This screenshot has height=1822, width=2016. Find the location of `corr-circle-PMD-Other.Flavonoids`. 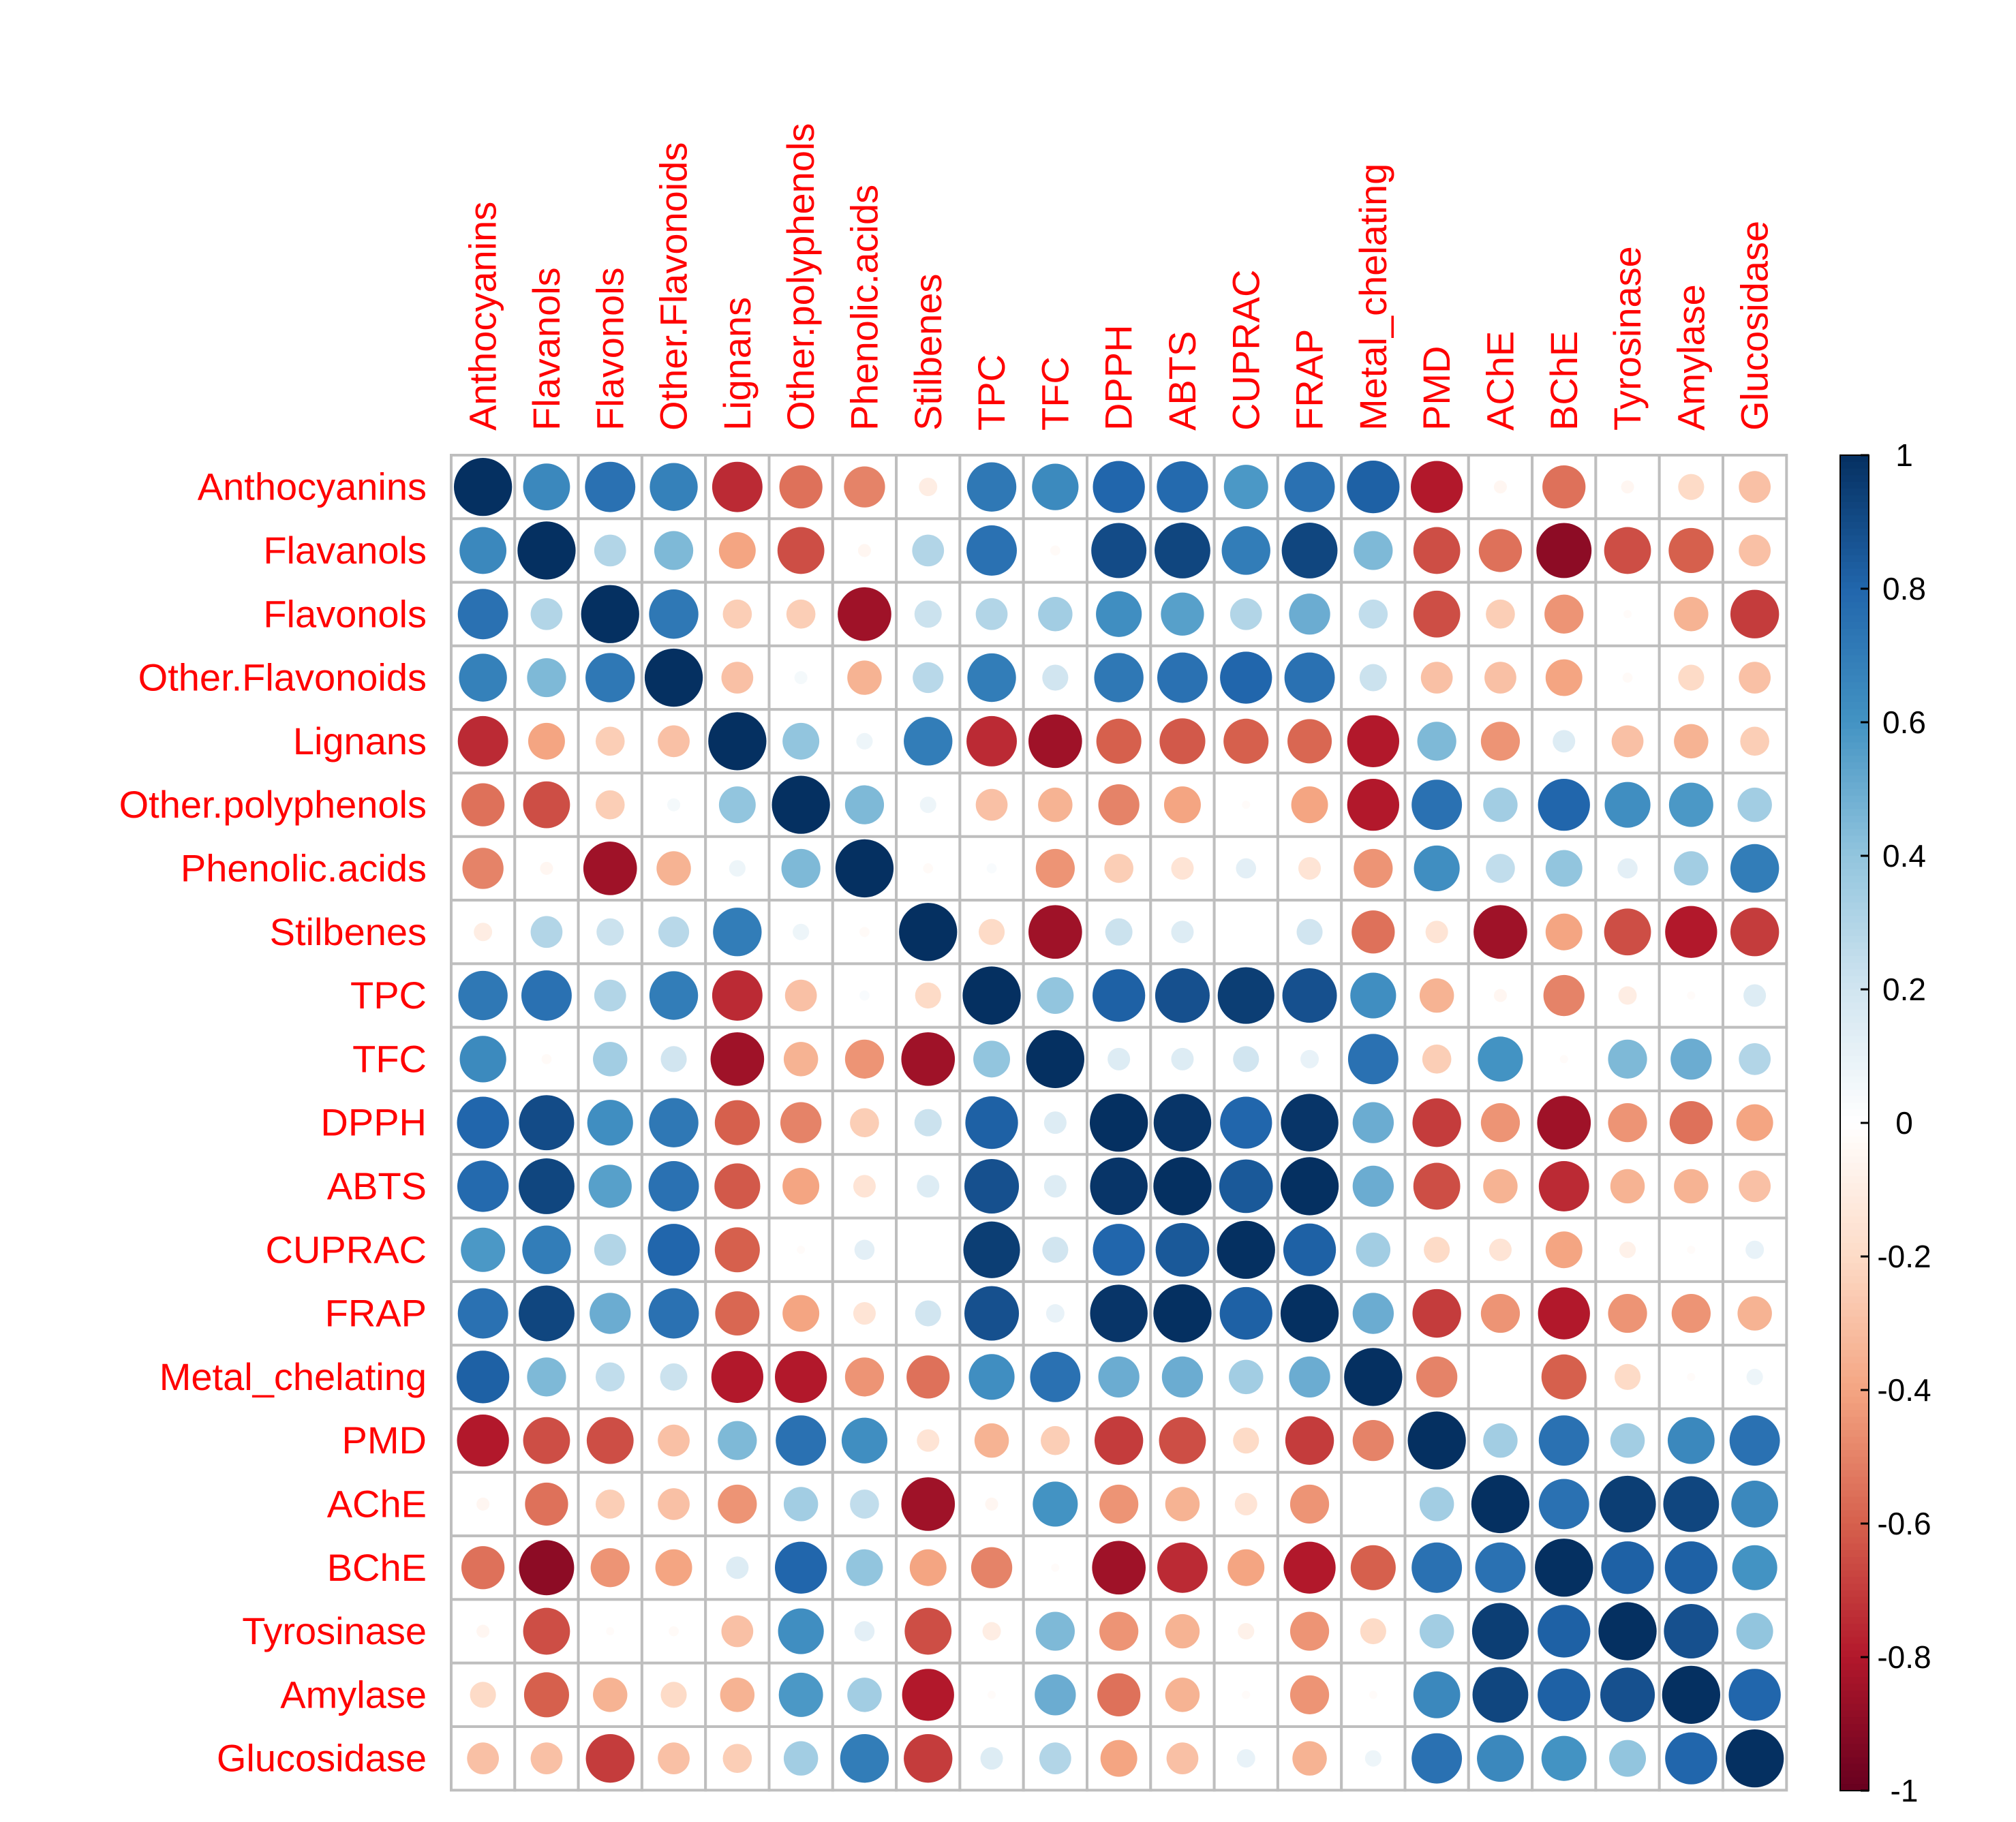

corr-circle-PMD-Other.Flavonoids is located at coordinates (674, 1441).